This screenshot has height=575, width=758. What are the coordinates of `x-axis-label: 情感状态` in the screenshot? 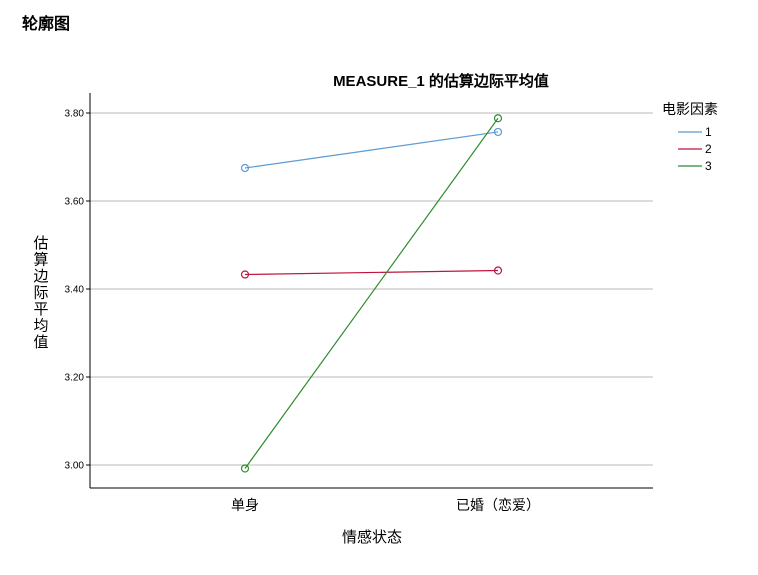 It's located at (372, 537).